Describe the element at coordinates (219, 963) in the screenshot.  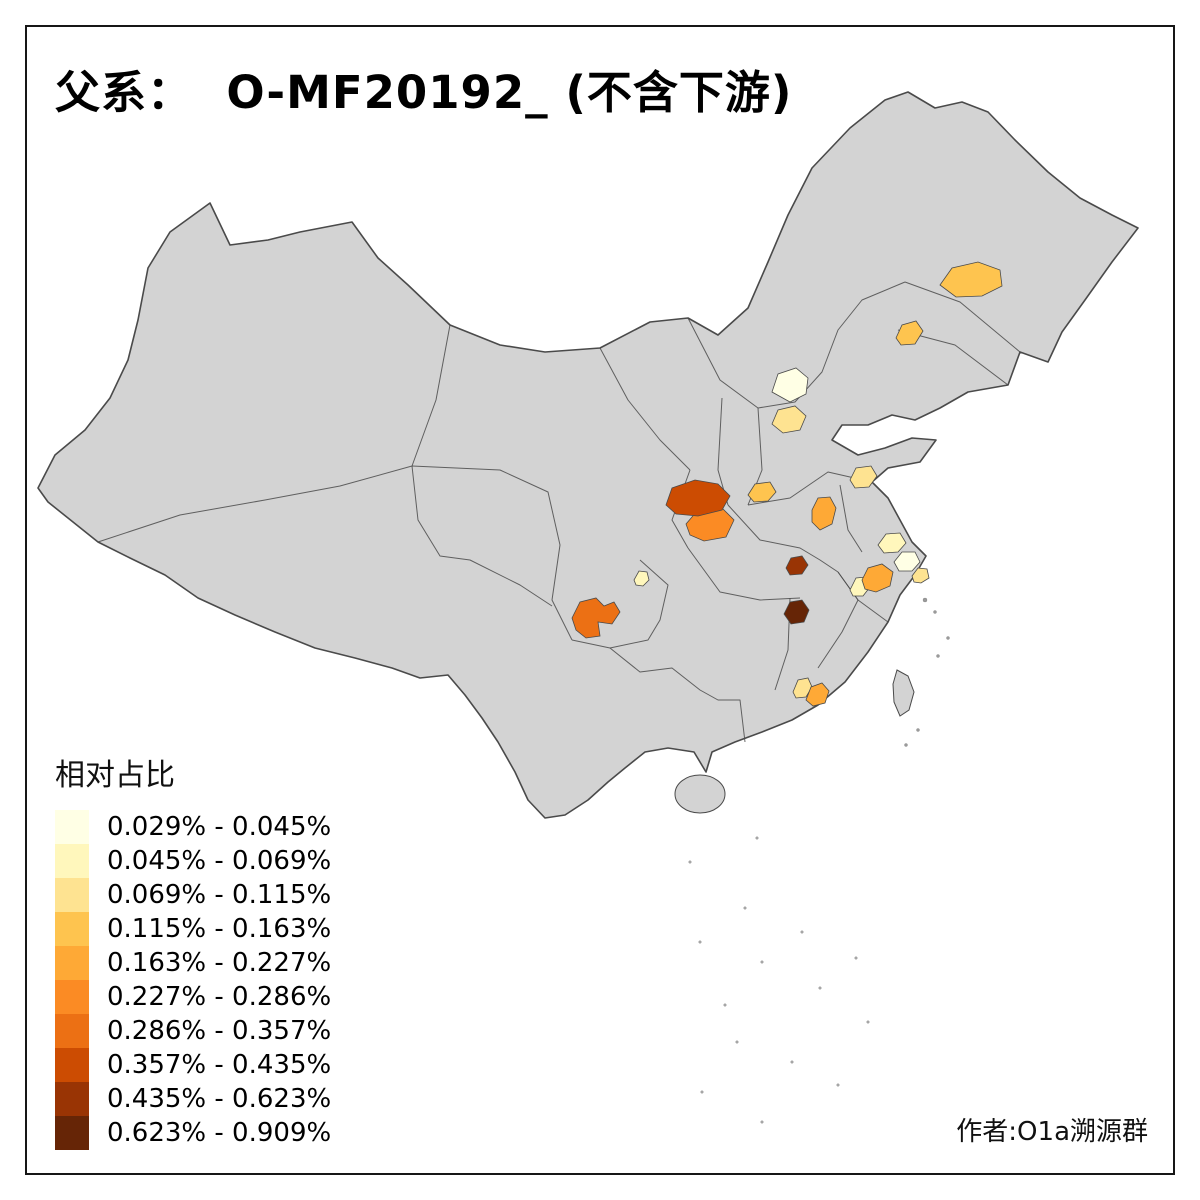
I see `legend-label: 0.163% - 0.227%` at that location.